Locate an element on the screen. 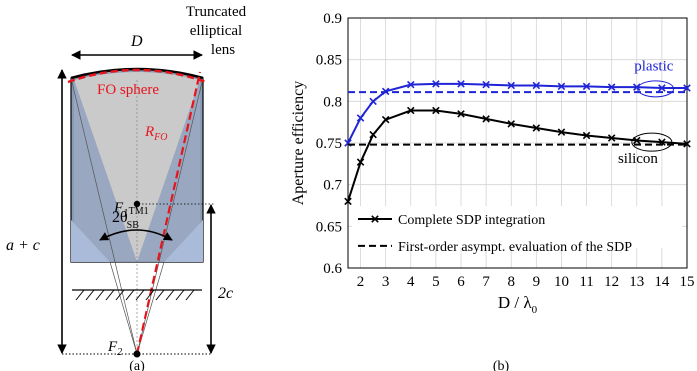 The height and width of the screenshot is (371, 697). series-line-plastic-complete is located at coordinates (517, 113).